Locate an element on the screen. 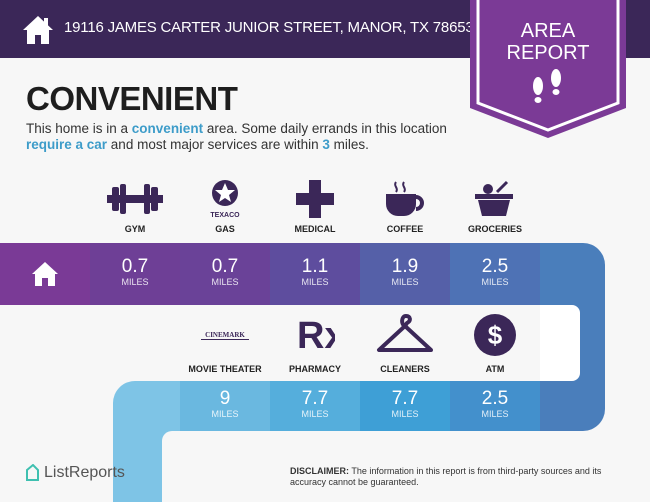 This screenshot has height=502, width=650. page-title: CONVENIENT is located at coordinates (132, 98).